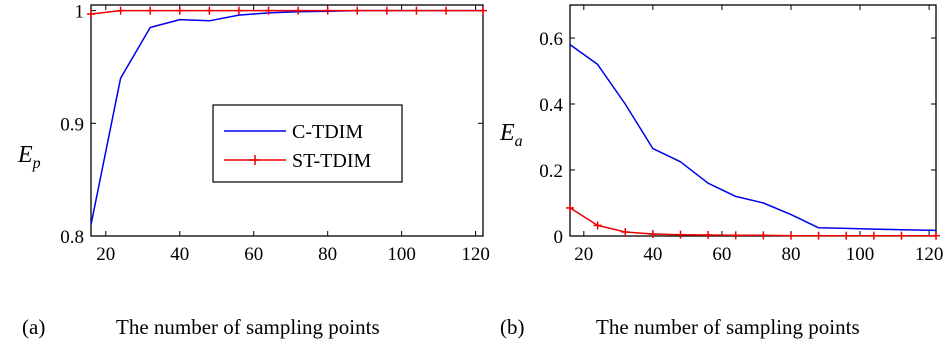 The height and width of the screenshot is (344, 952). What do you see at coordinates (728, 327) in the screenshot?
I see `panel-b-x-axis-label: The number of sampling points` at bounding box center [728, 327].